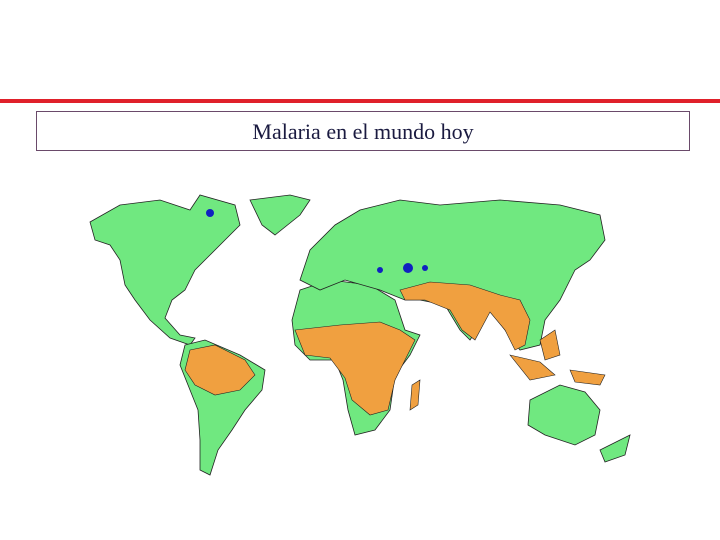  Describe the element at coordinates (280, 215) in the screenshot. I see `greenland` at that location.